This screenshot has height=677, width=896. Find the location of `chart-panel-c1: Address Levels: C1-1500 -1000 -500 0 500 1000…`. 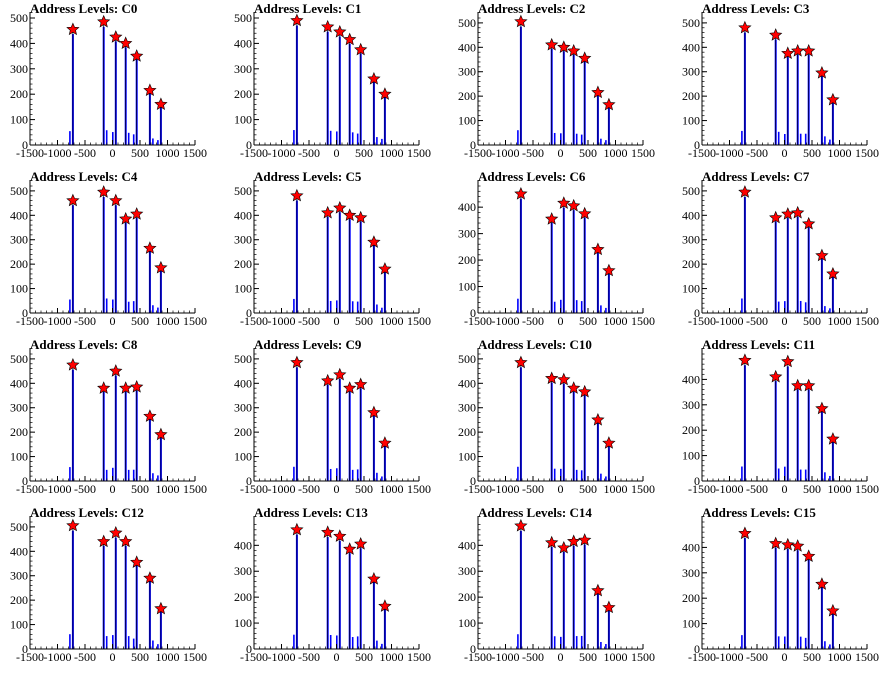

chart-panel-c1: Address Levels: C1-1500 -1000 -500 0 500 1000… is located at coordinates (332, 80).